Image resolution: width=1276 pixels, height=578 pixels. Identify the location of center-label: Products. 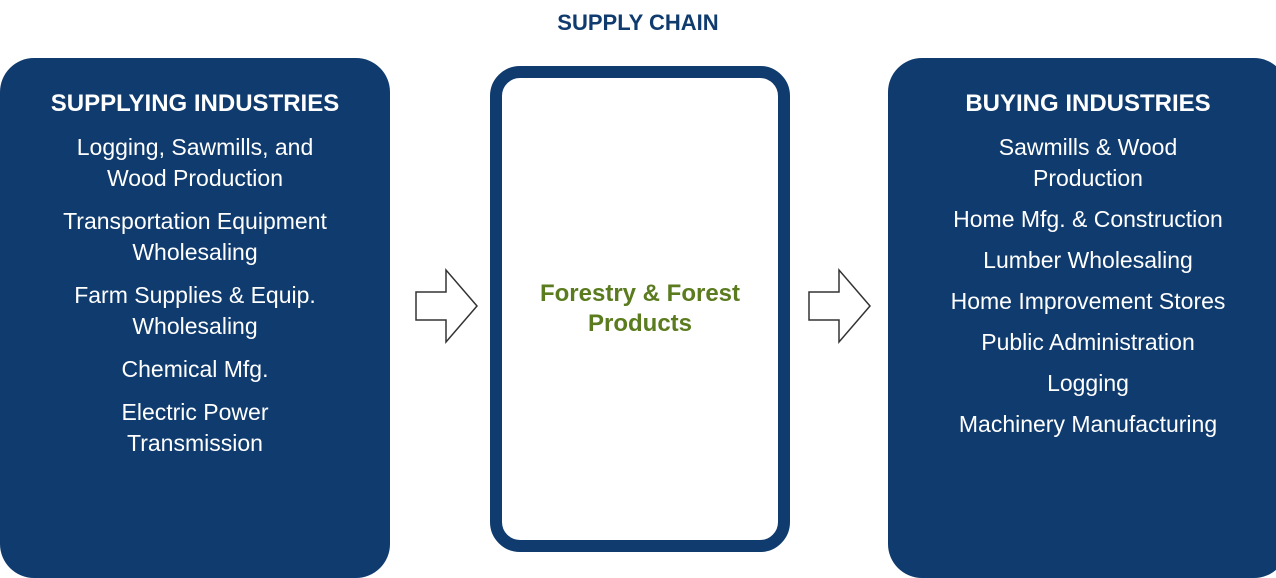
(639, 323).